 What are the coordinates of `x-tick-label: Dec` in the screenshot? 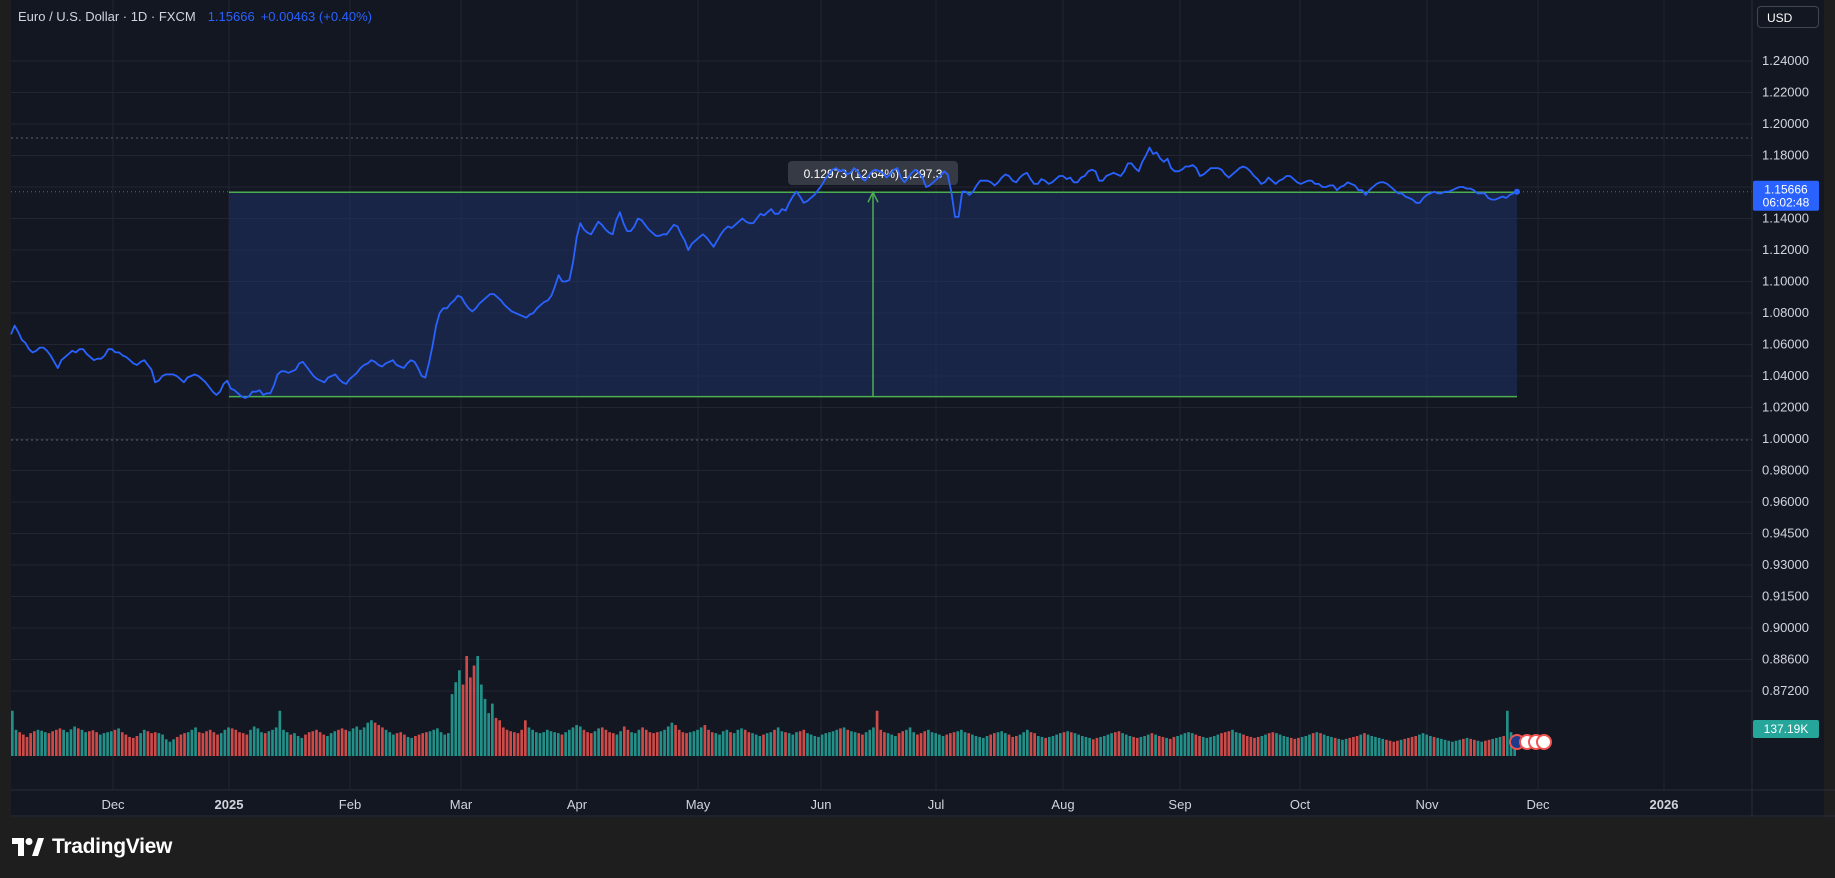 It's located at (113, 804).